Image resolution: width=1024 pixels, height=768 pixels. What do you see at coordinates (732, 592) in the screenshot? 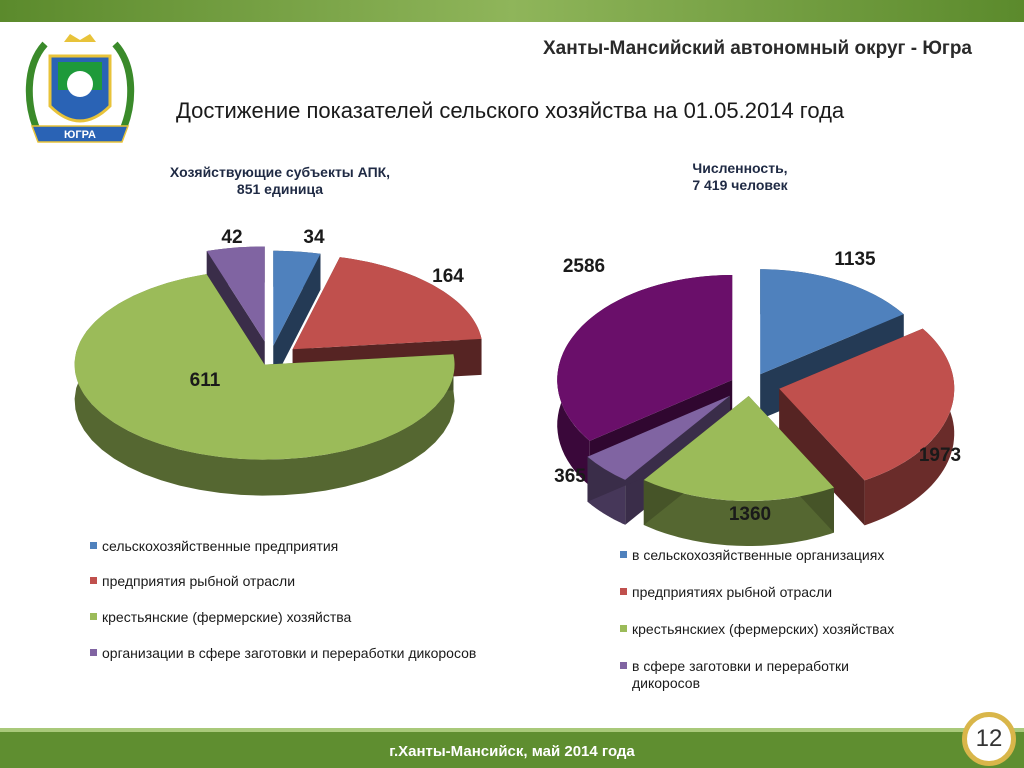
I see `legend-label: предприятиях рыбной отрасли` at bounding box center [732, 592].